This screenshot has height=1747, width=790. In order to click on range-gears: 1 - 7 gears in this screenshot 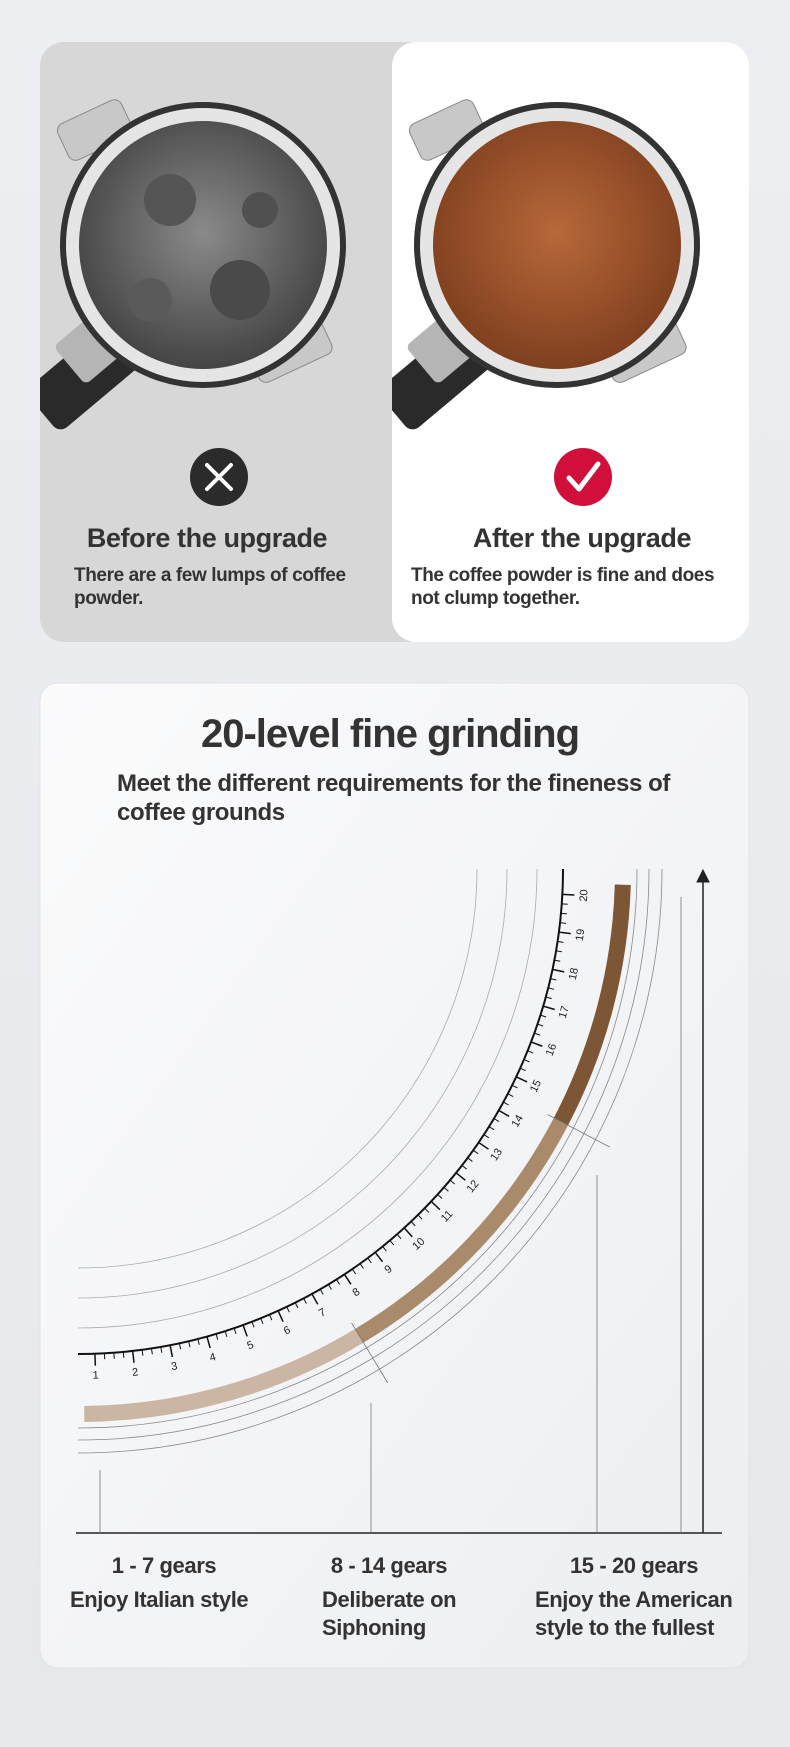, I will do `click(164, 1565)`.